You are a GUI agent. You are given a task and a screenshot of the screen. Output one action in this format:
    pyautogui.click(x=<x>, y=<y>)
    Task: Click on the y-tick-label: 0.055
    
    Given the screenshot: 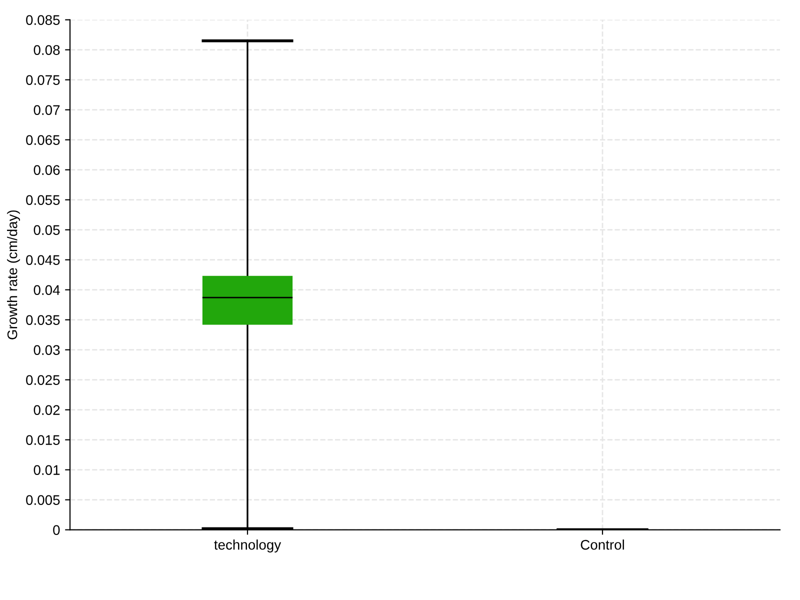 What is the action you would take?
    pyautogui.click(x=43, y=200)
    